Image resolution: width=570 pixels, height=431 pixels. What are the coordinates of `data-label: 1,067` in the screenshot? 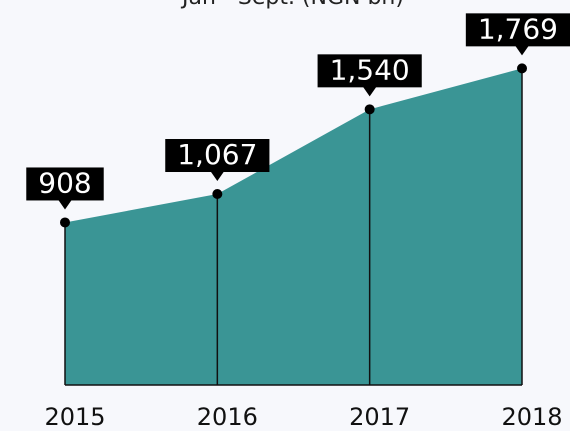 It's located at (217, 154).